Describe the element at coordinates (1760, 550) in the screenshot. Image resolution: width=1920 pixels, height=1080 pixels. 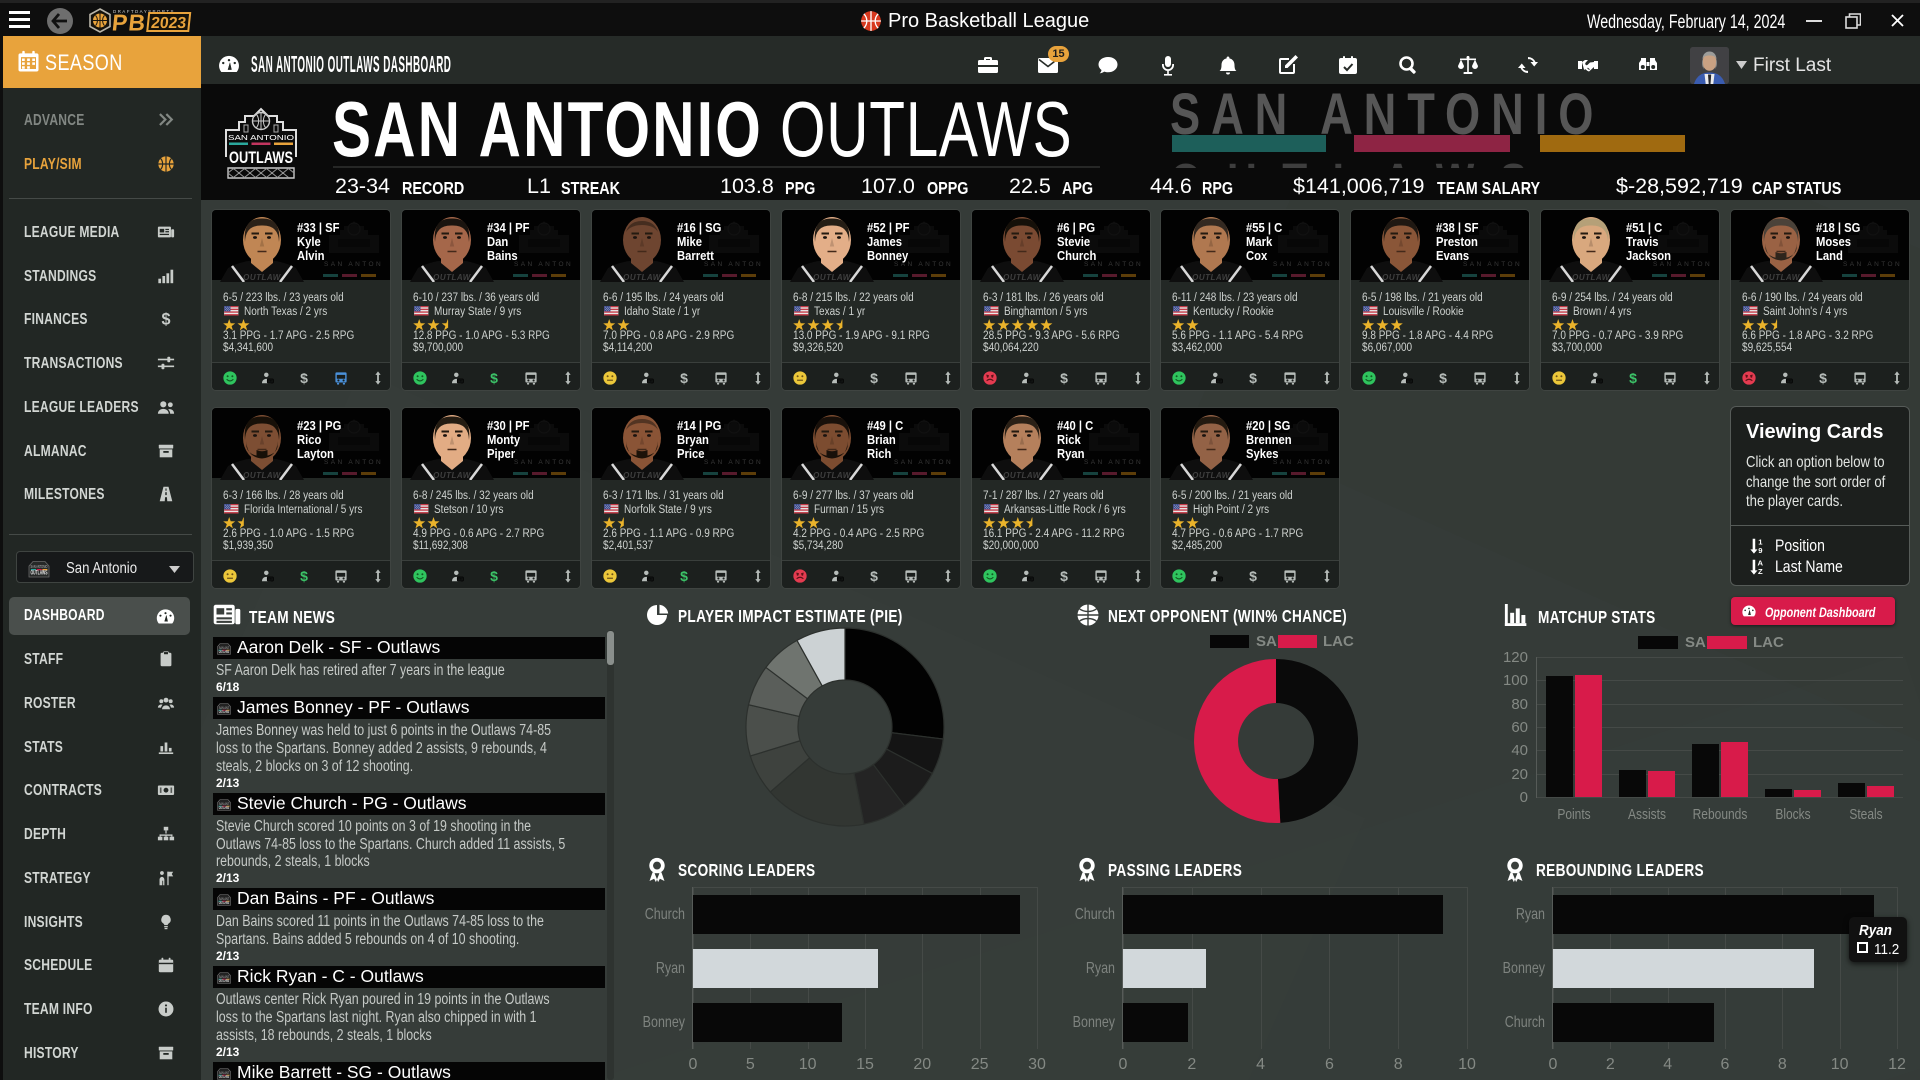
I see `svg-text: 9` at that location.